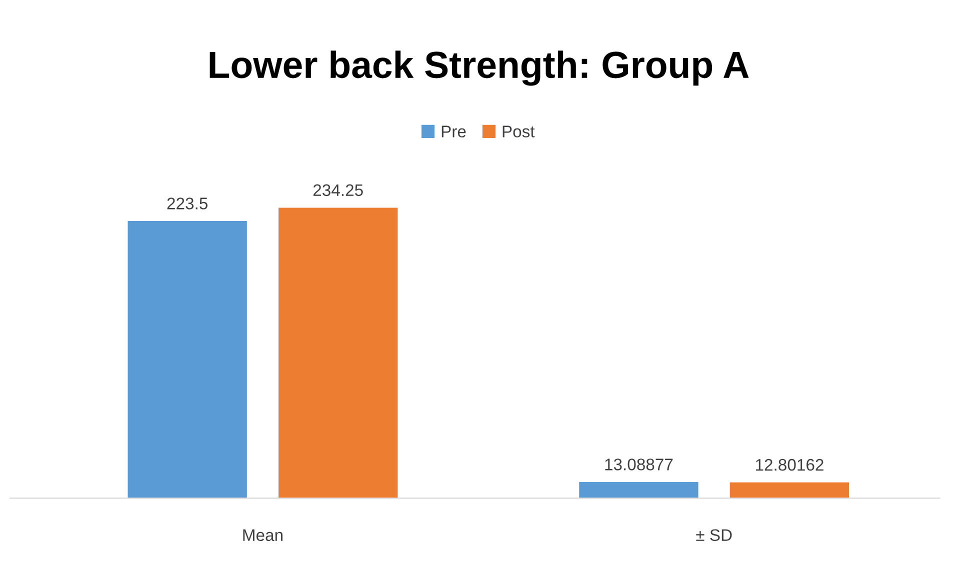  I want to click on data-label: 223.5, so click(187, 204).